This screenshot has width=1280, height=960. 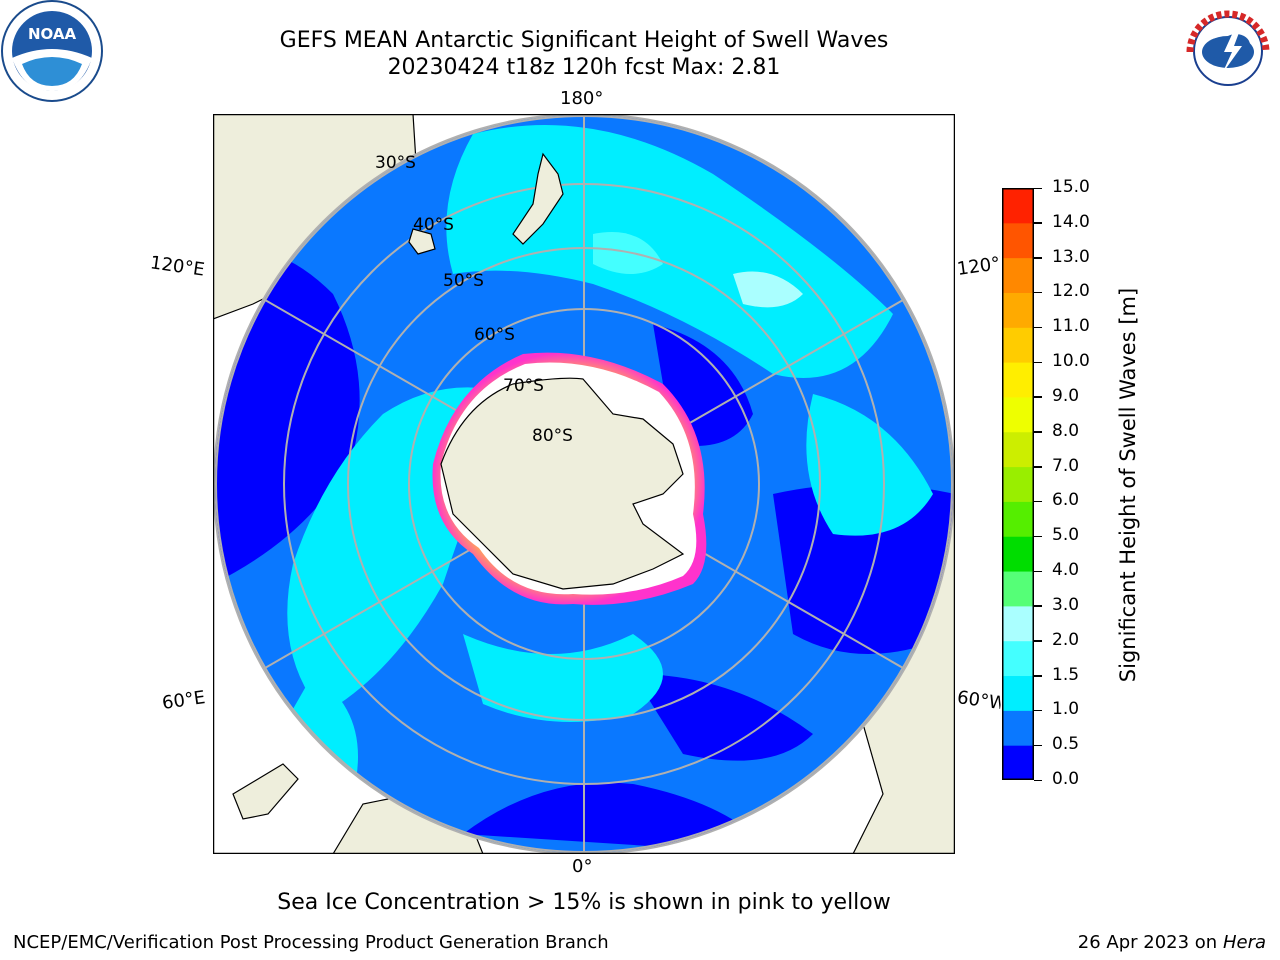 I want to click on footer-date-text: 26 Apr 2023 on, so click(x=1150, y=942).